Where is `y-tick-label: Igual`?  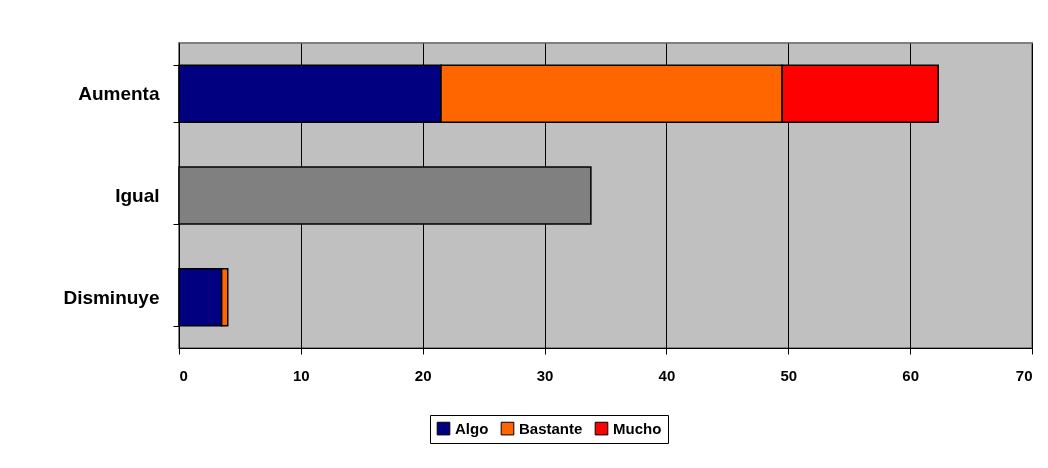
y-tick-label: Igual is located at coordinates (137, 195).